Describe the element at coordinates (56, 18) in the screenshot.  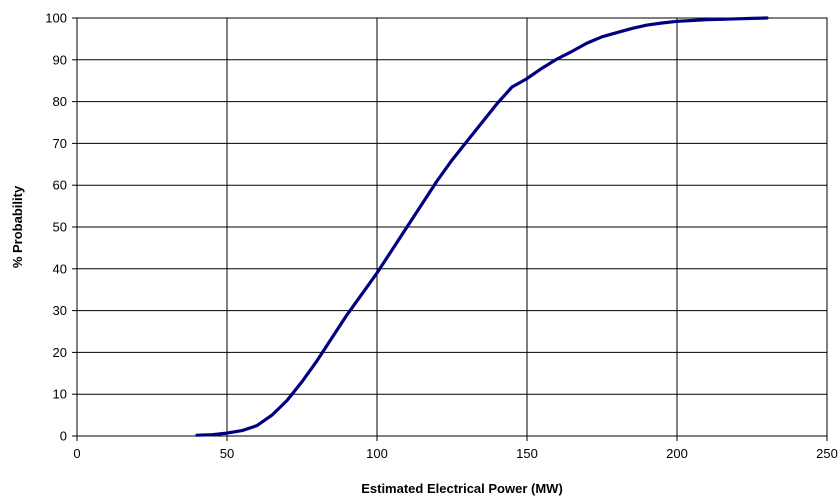
I see `y-tick-label: 100` at that location.